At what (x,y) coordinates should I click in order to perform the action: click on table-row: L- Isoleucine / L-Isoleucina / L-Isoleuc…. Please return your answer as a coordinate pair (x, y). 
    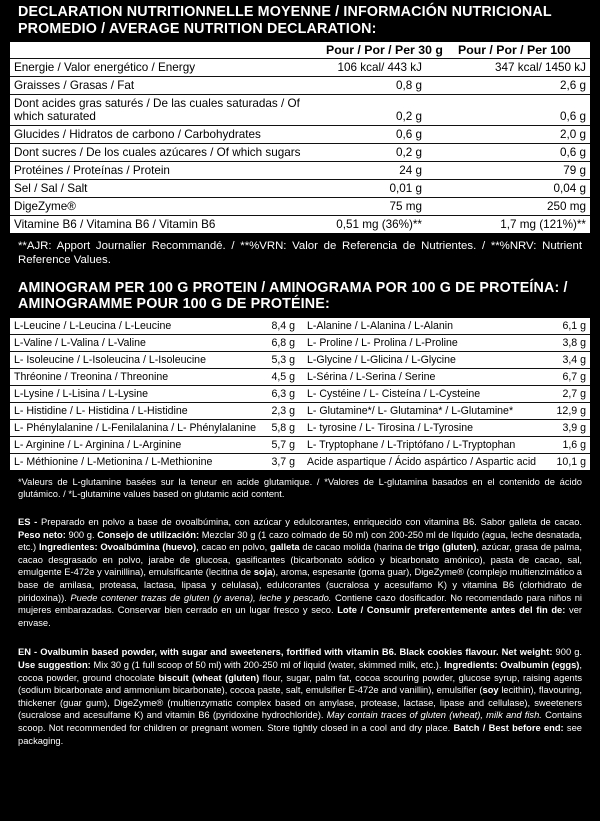
    Looking at the image, I should click on (300, 360).